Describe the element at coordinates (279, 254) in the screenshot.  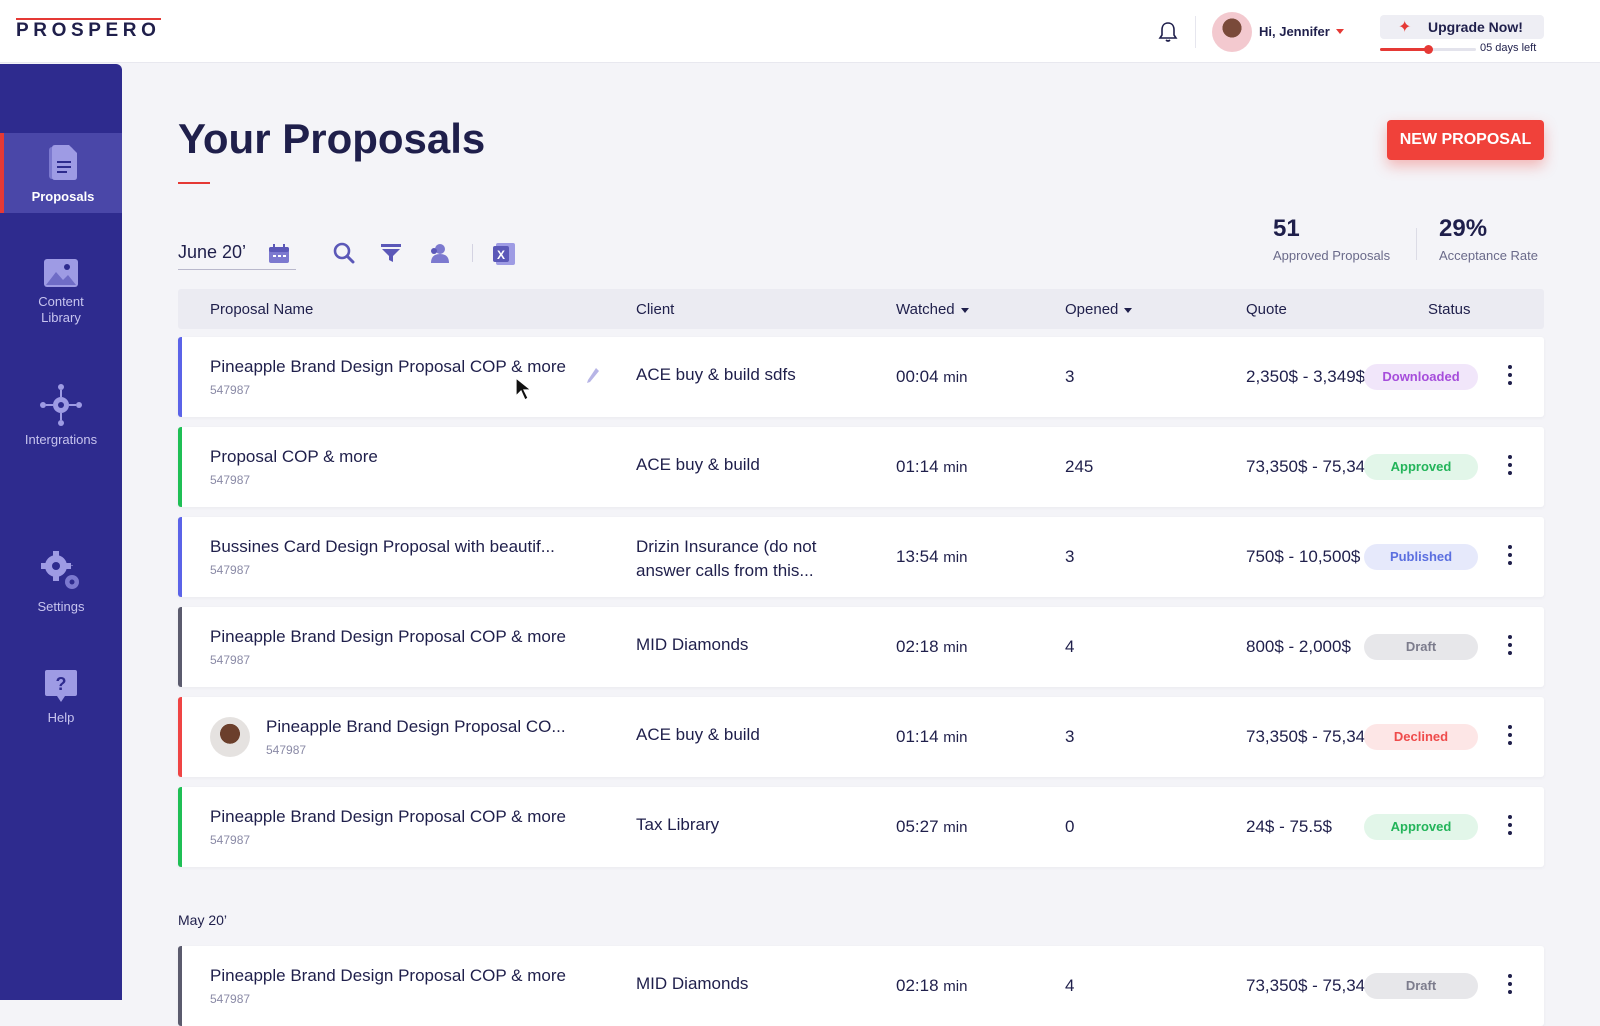
I see `calendar-icon` at that location.